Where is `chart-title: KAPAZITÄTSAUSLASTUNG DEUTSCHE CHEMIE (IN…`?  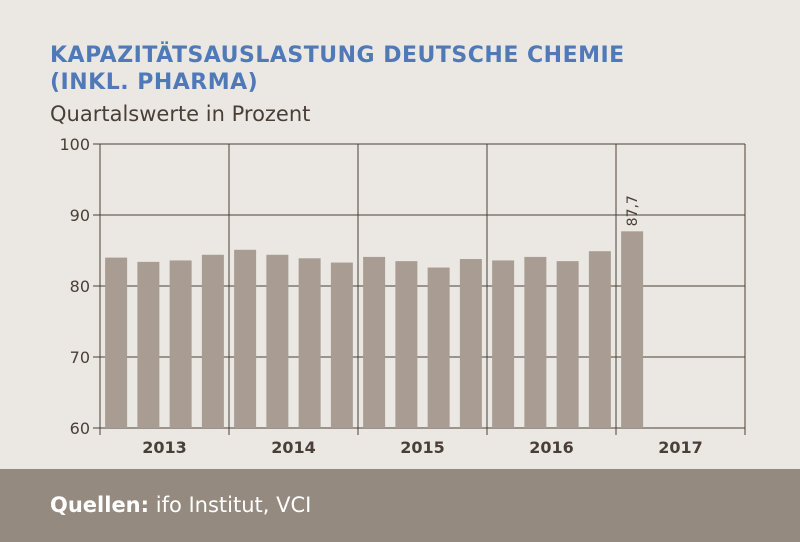 chart-title: KAPAZITÄTSAUSLASTUNG DEUTSCHE CHEMIE (IN… is located at coordinates (337, 69).